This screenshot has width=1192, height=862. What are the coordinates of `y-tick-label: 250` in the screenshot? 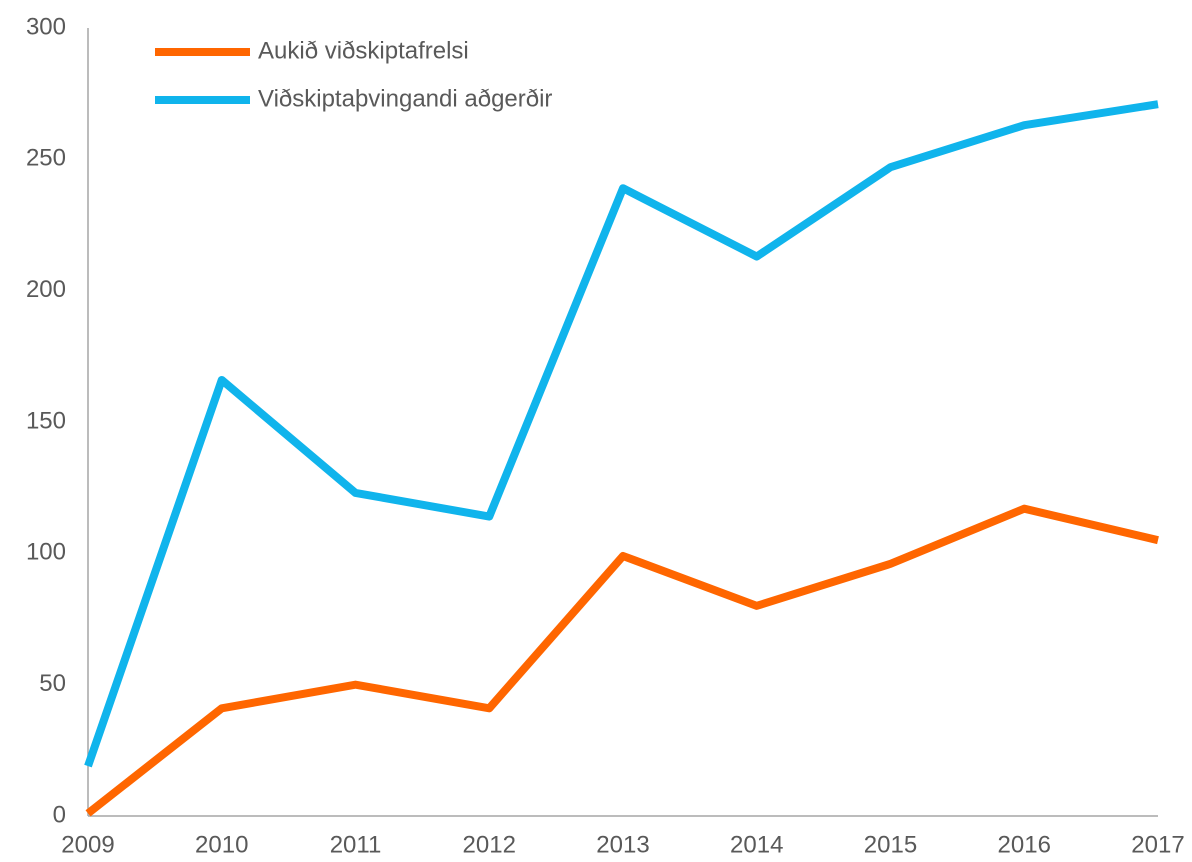 It's located at (46, 158).